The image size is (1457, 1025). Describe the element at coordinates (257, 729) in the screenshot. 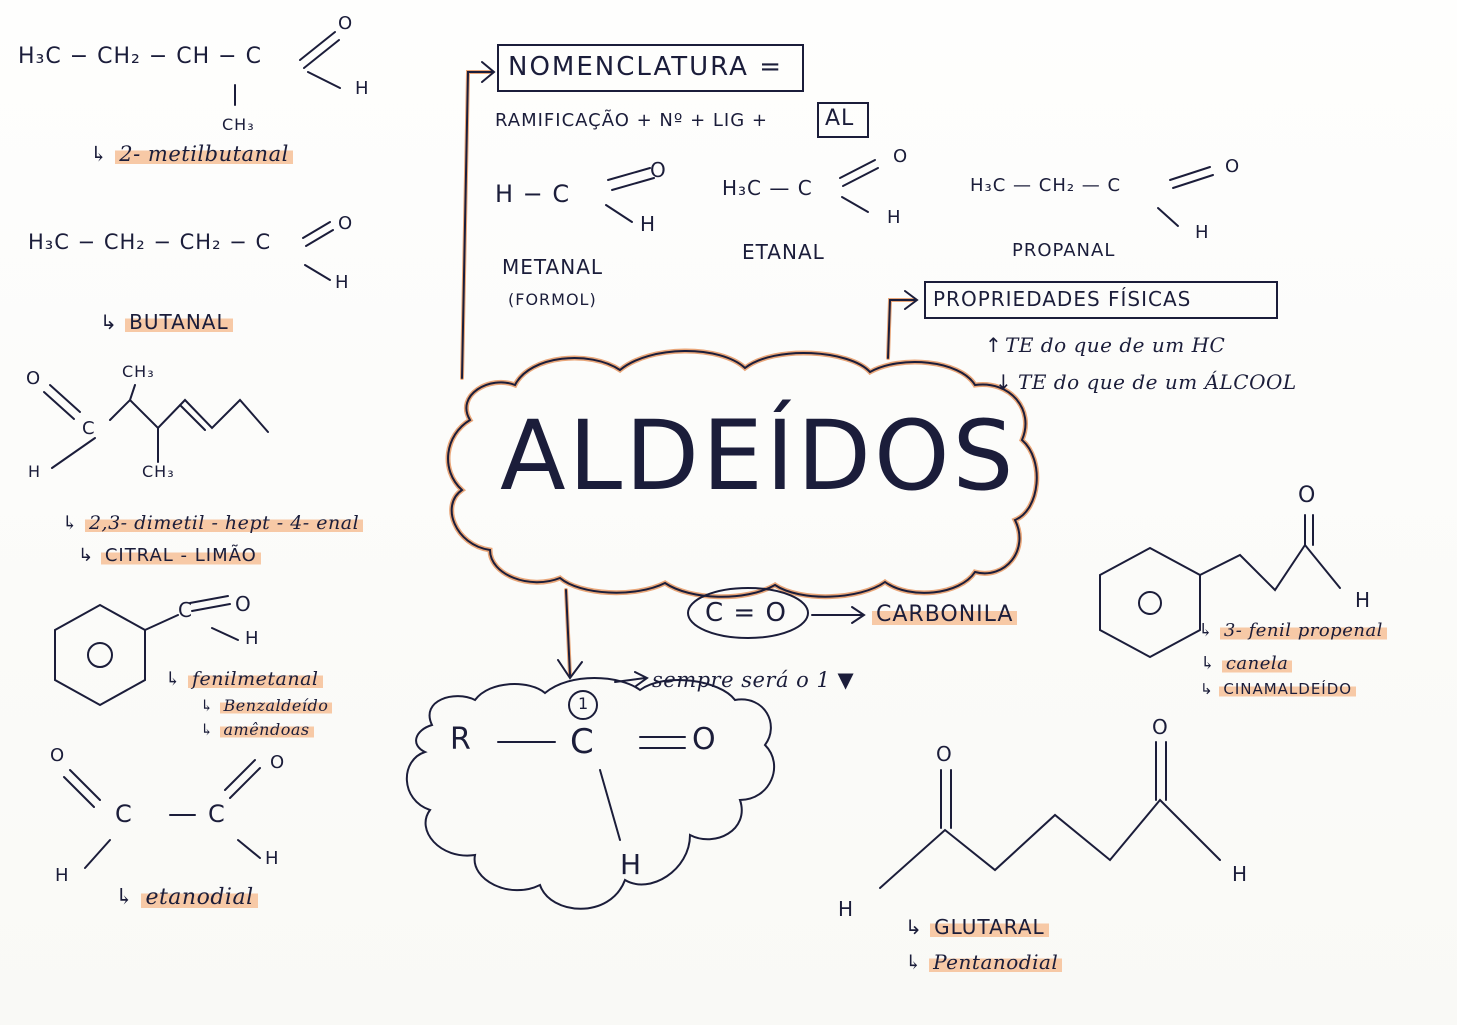

I see `m4-alt2: ↳ amêndoas` at that location.